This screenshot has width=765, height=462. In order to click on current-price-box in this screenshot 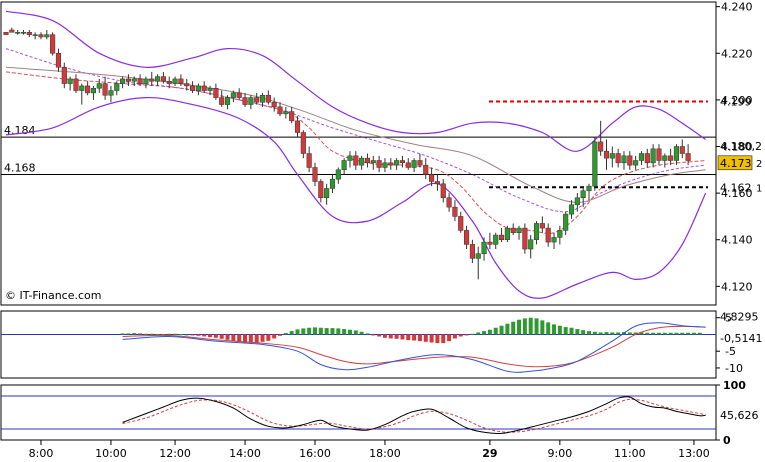, I will do `click(735, 163)`.